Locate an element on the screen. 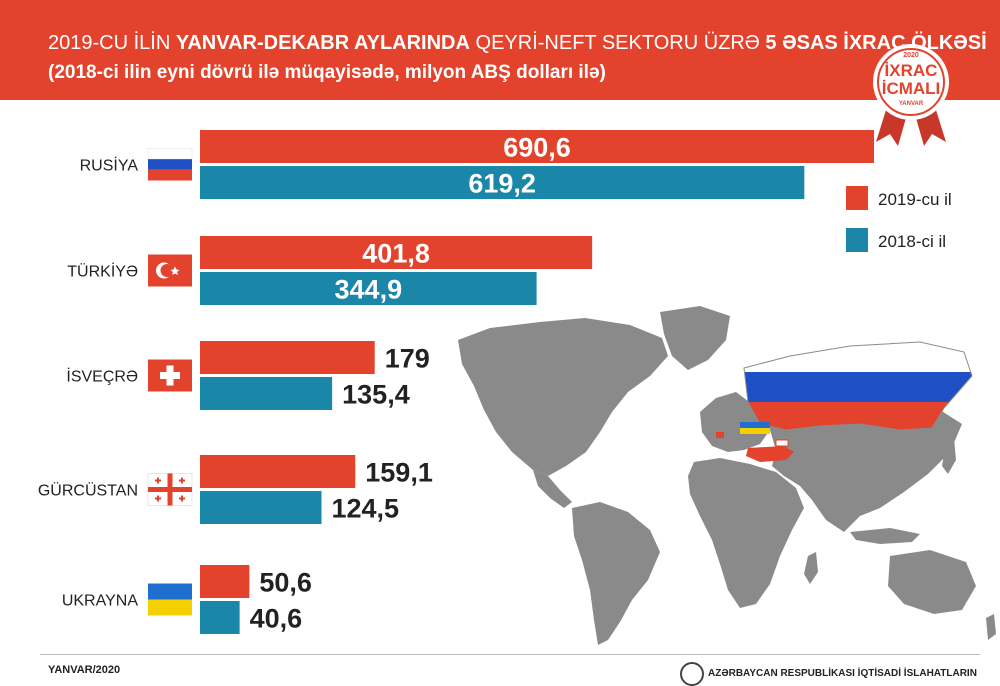 The width and height of the screenshot is (1000, 686). bar-value-label: 159,1 is located at coordinates (399, 473).